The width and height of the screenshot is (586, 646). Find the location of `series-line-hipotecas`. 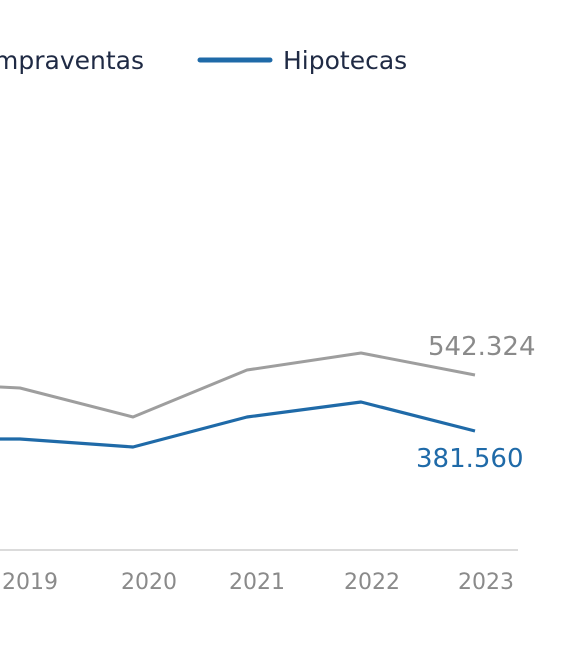

series-line-hipotecas is located at coordinates (238, 424).